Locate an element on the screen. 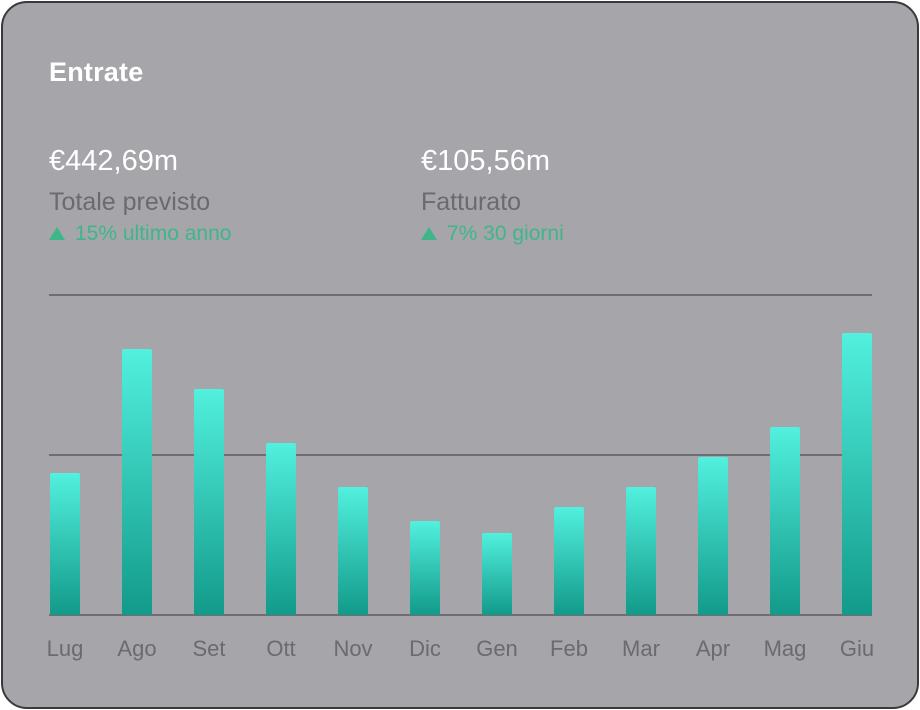 Image resolution: width=920 pixels, height=710 pixels. bar-gen is located at coordinates (497, 574).